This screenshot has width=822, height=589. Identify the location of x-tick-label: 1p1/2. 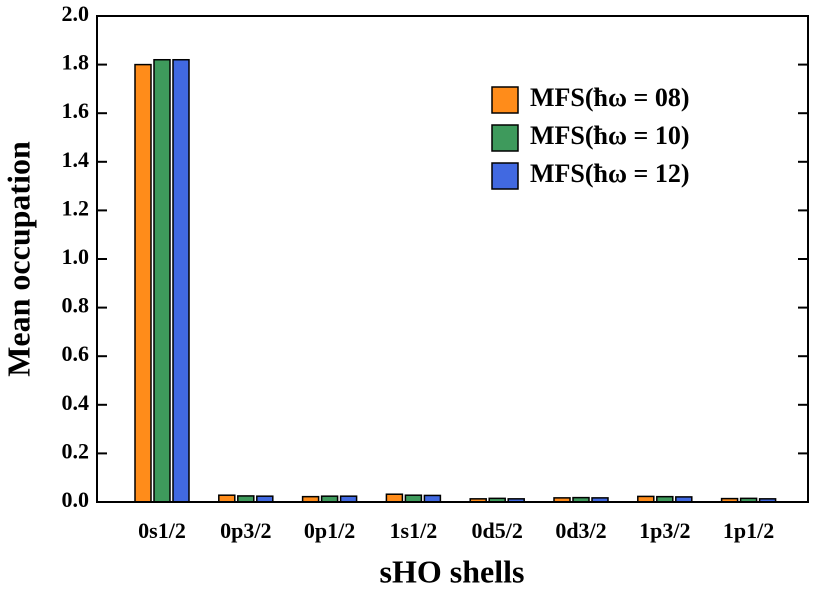
(748, 530).